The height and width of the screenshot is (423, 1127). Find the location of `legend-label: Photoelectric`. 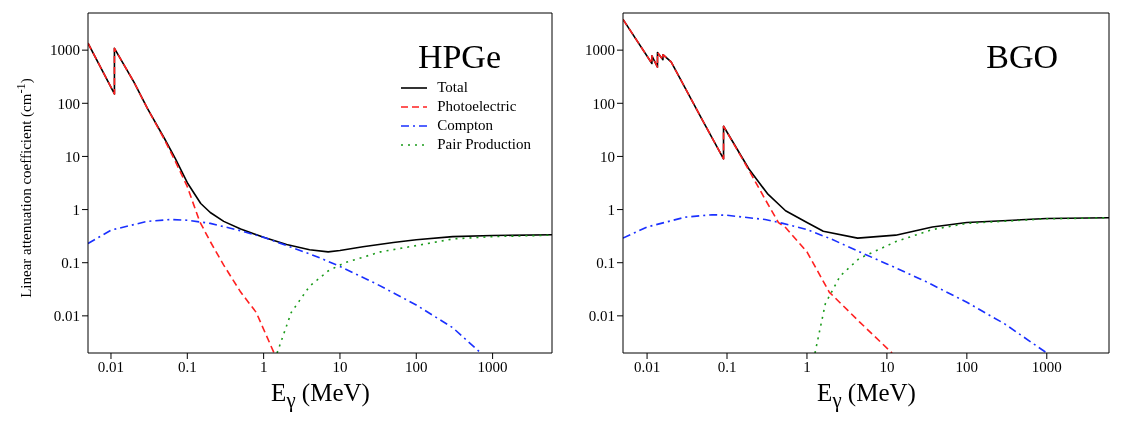

legend-label: Photoelectric is located at coordinates (477, 106).